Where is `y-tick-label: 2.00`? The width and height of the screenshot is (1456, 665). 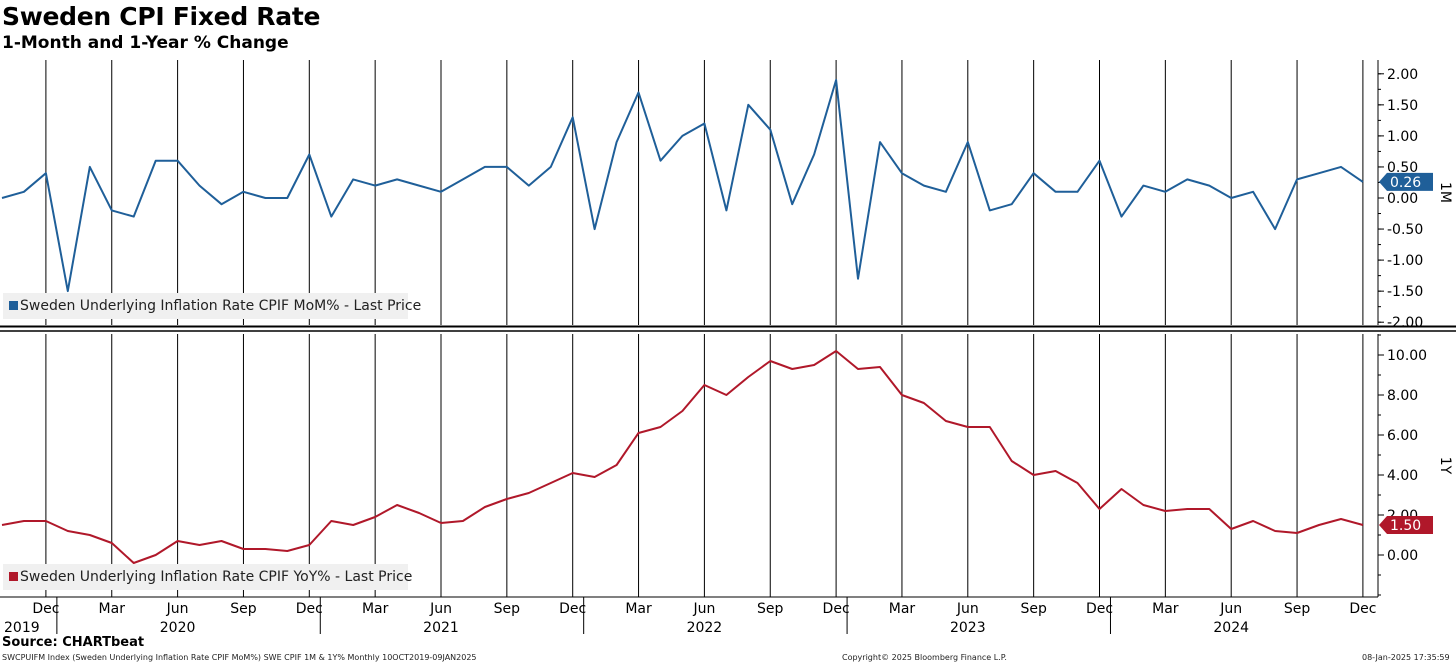 y-tick-label: 2.00 is located at coordinates (1402, 75).